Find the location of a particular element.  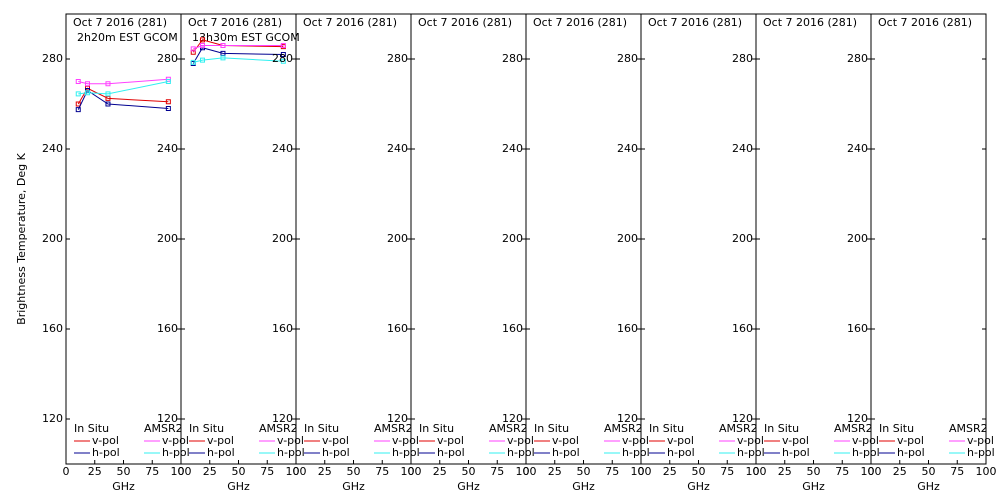

y-axis-label: Brightness Temperature, Deg K is located at coordinates (21, 238).